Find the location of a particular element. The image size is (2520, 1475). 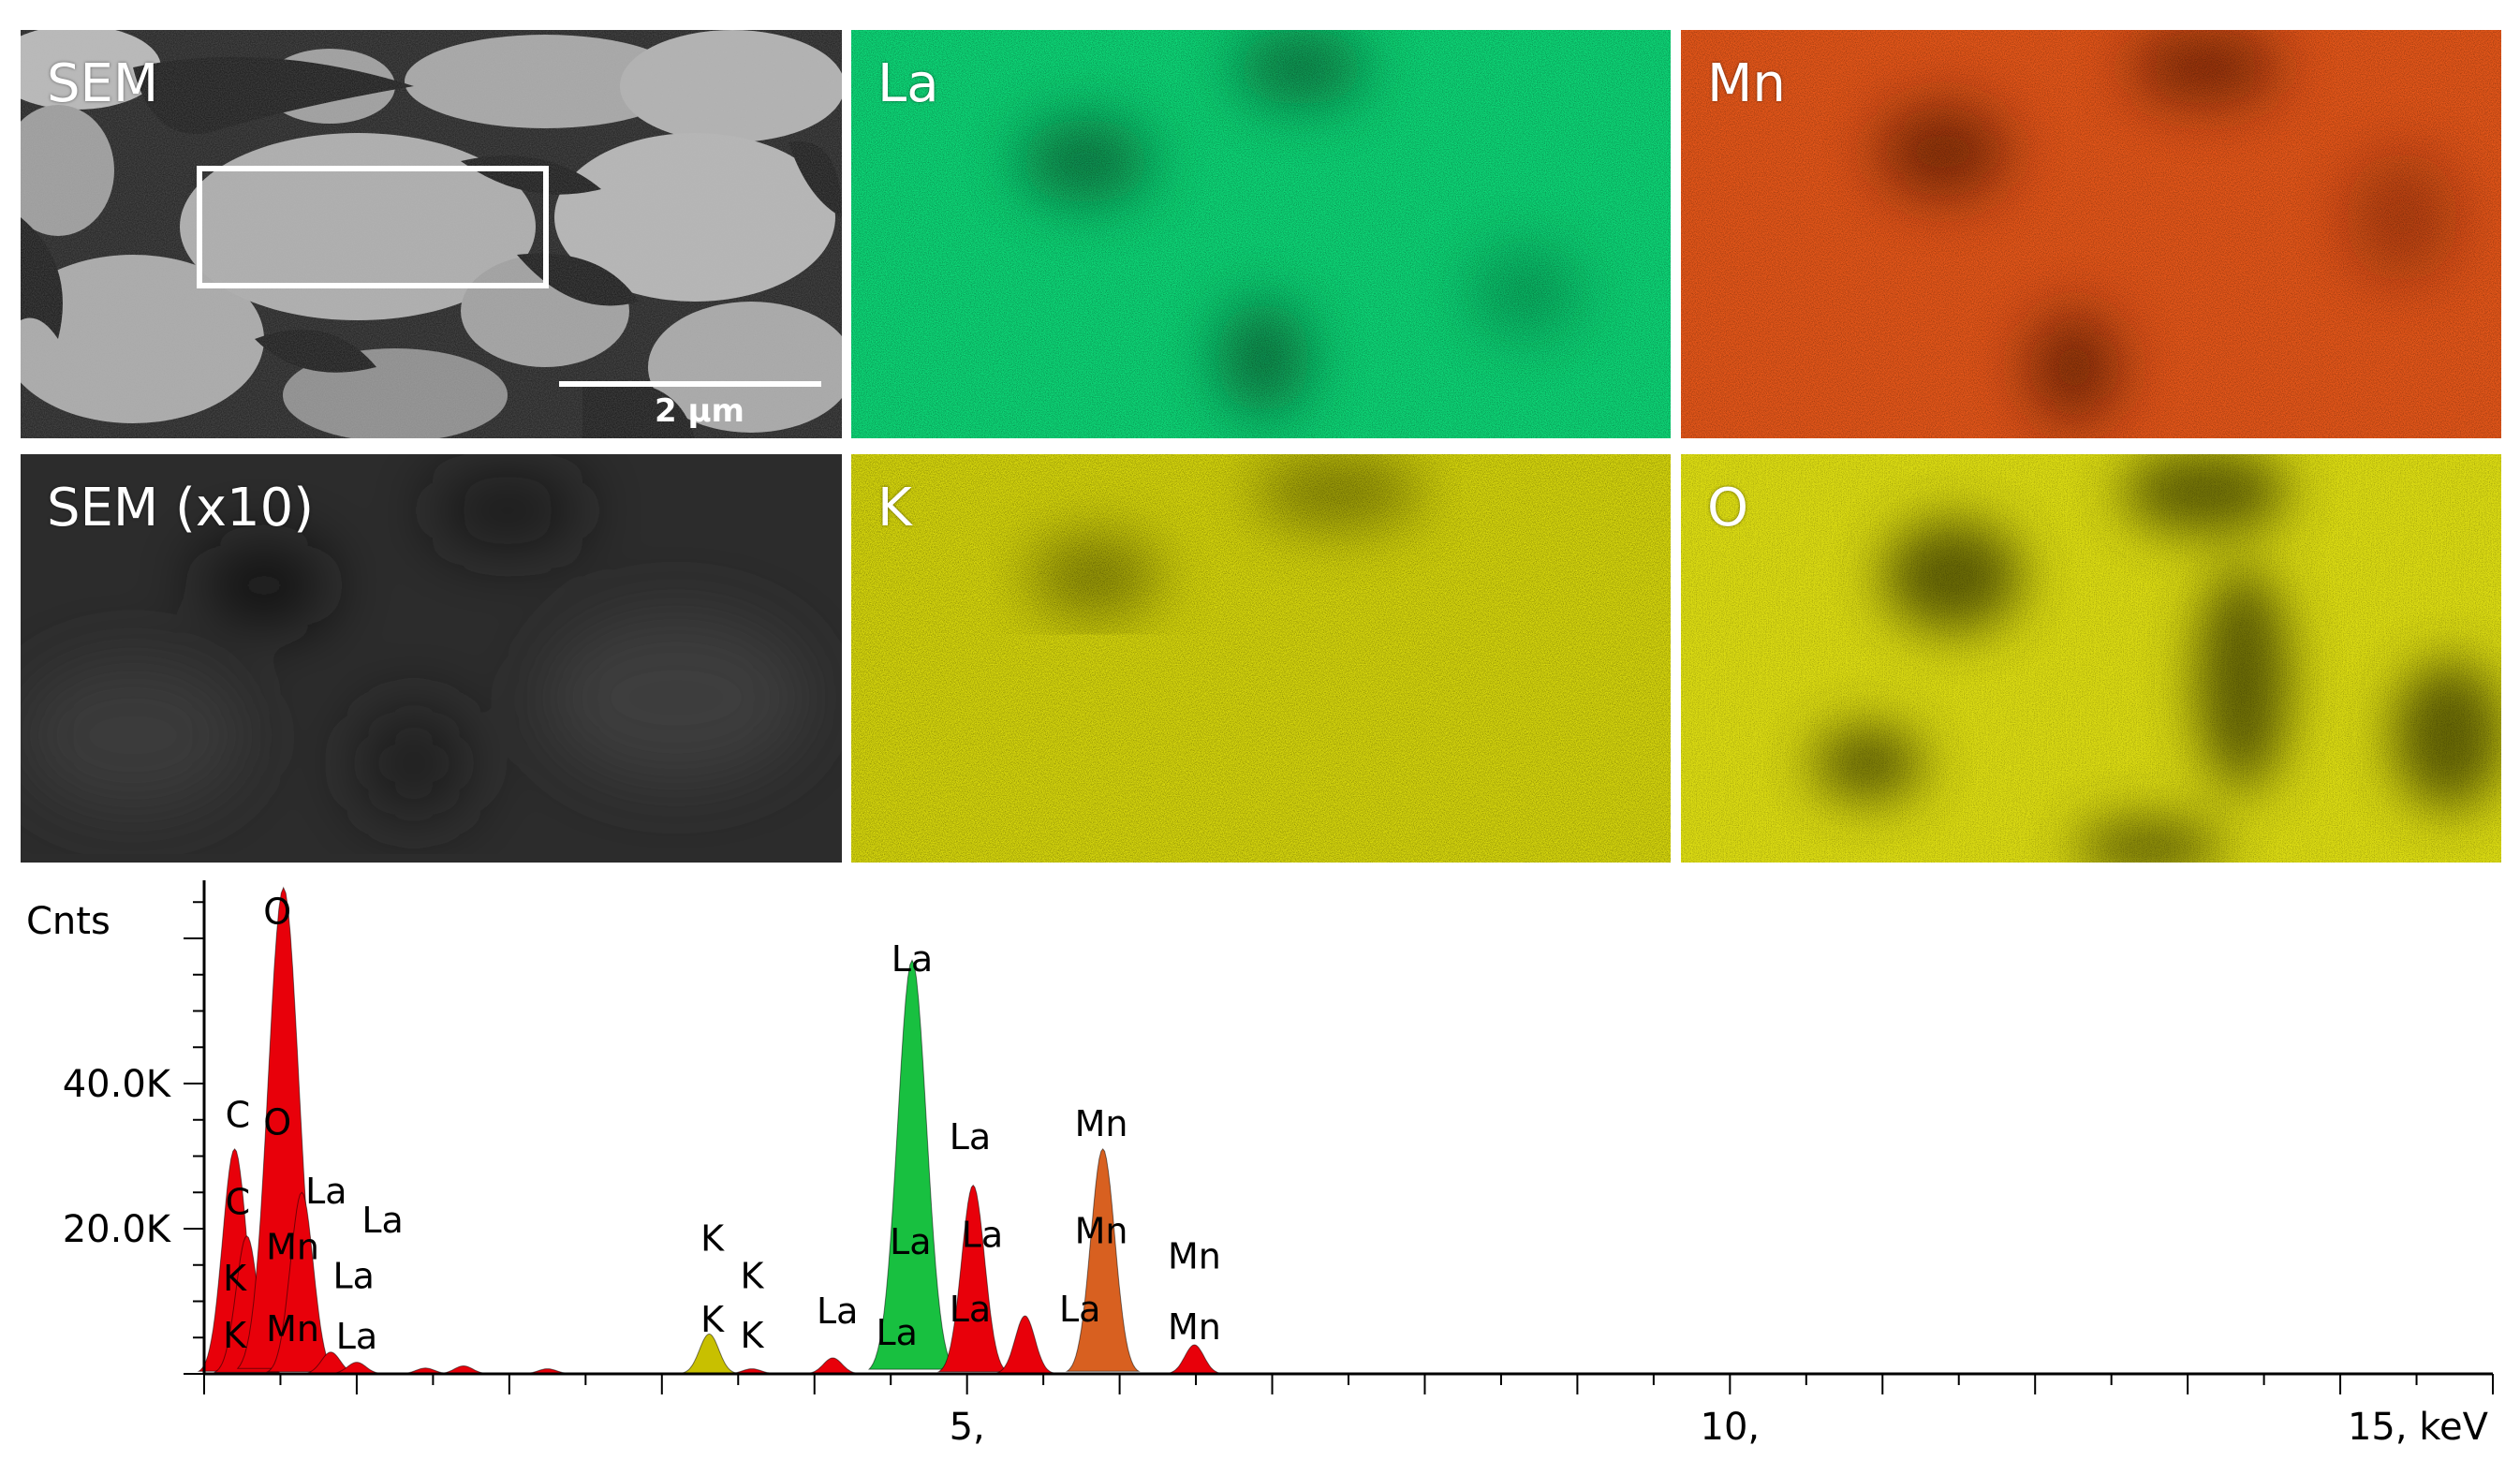

panel-label-mn: Mn is located at coordinates (1747, 83).